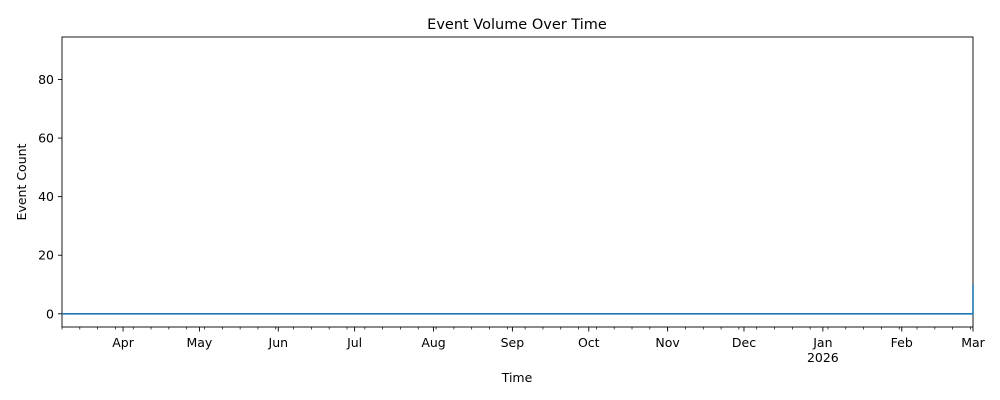 This screenshot has width=1000, height=400. What do you see at coordinates (667, 342) in the screenshot?
I see `x-tick-label: Nov` at bounding box center [667, 342].